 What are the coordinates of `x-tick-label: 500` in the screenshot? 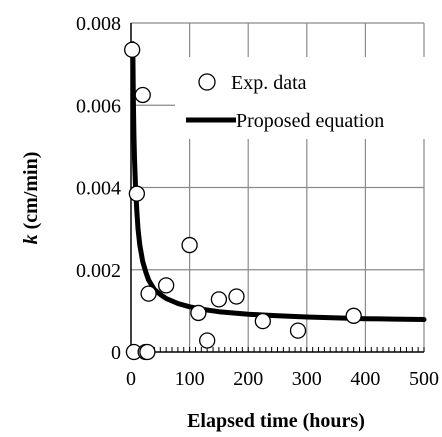 It's located at (424, 379).